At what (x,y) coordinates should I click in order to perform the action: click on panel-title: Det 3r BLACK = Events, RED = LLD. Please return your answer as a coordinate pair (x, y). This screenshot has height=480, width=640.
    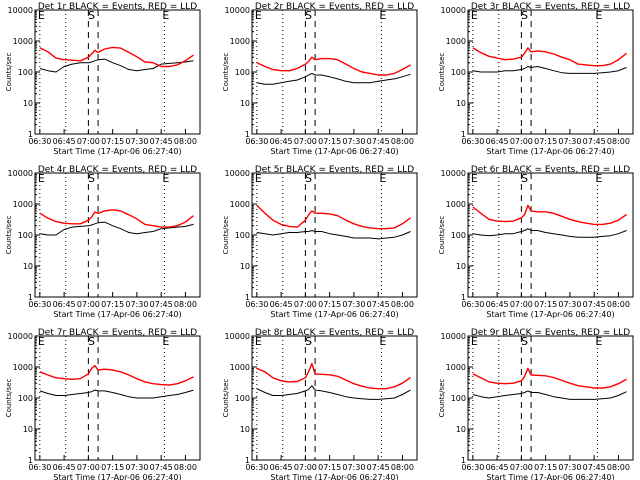
    Looking at the image, I should click on (550, 7).